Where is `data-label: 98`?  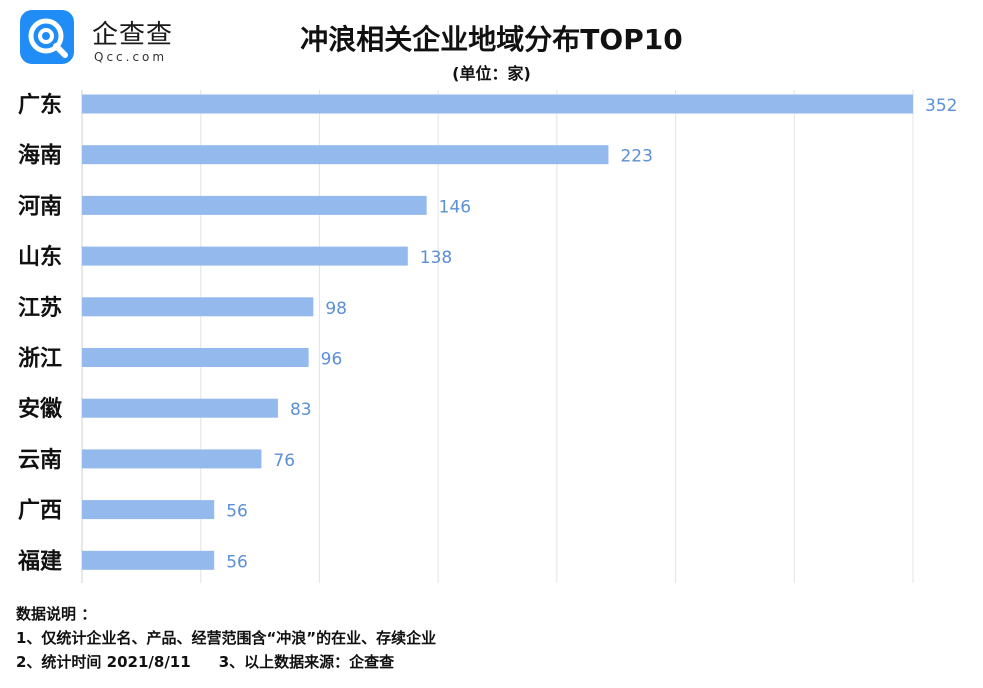 data-label: 98 is located at coordinates (336, 309).